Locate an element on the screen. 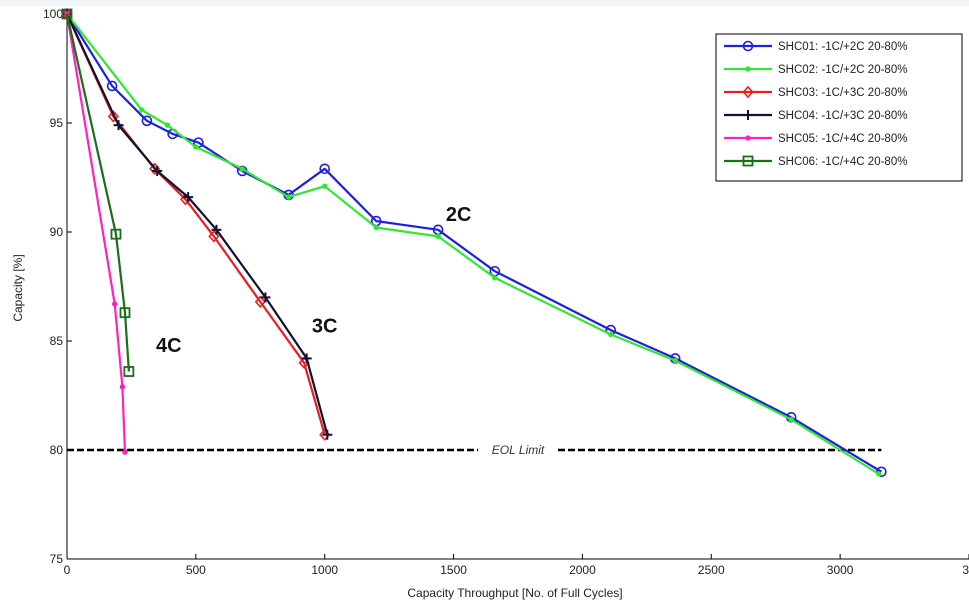 This screenshot has height=606, width=969. y-tick-label: 85 is located at coordinates (57, 341).